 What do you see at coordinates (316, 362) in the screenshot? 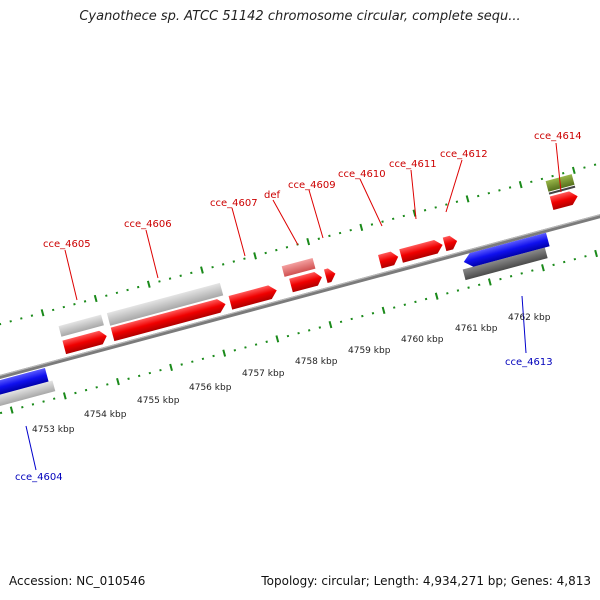
I see `kbp-label: 4758 kbp` at bounding box center [316, 362].